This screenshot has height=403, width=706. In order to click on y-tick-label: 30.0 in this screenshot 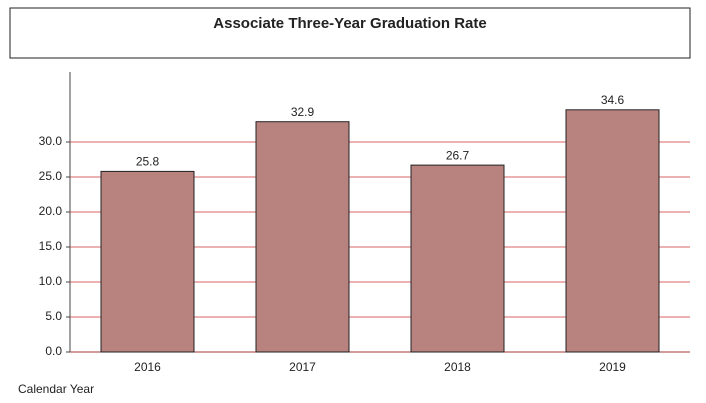, I will do `click(51, 141)`.